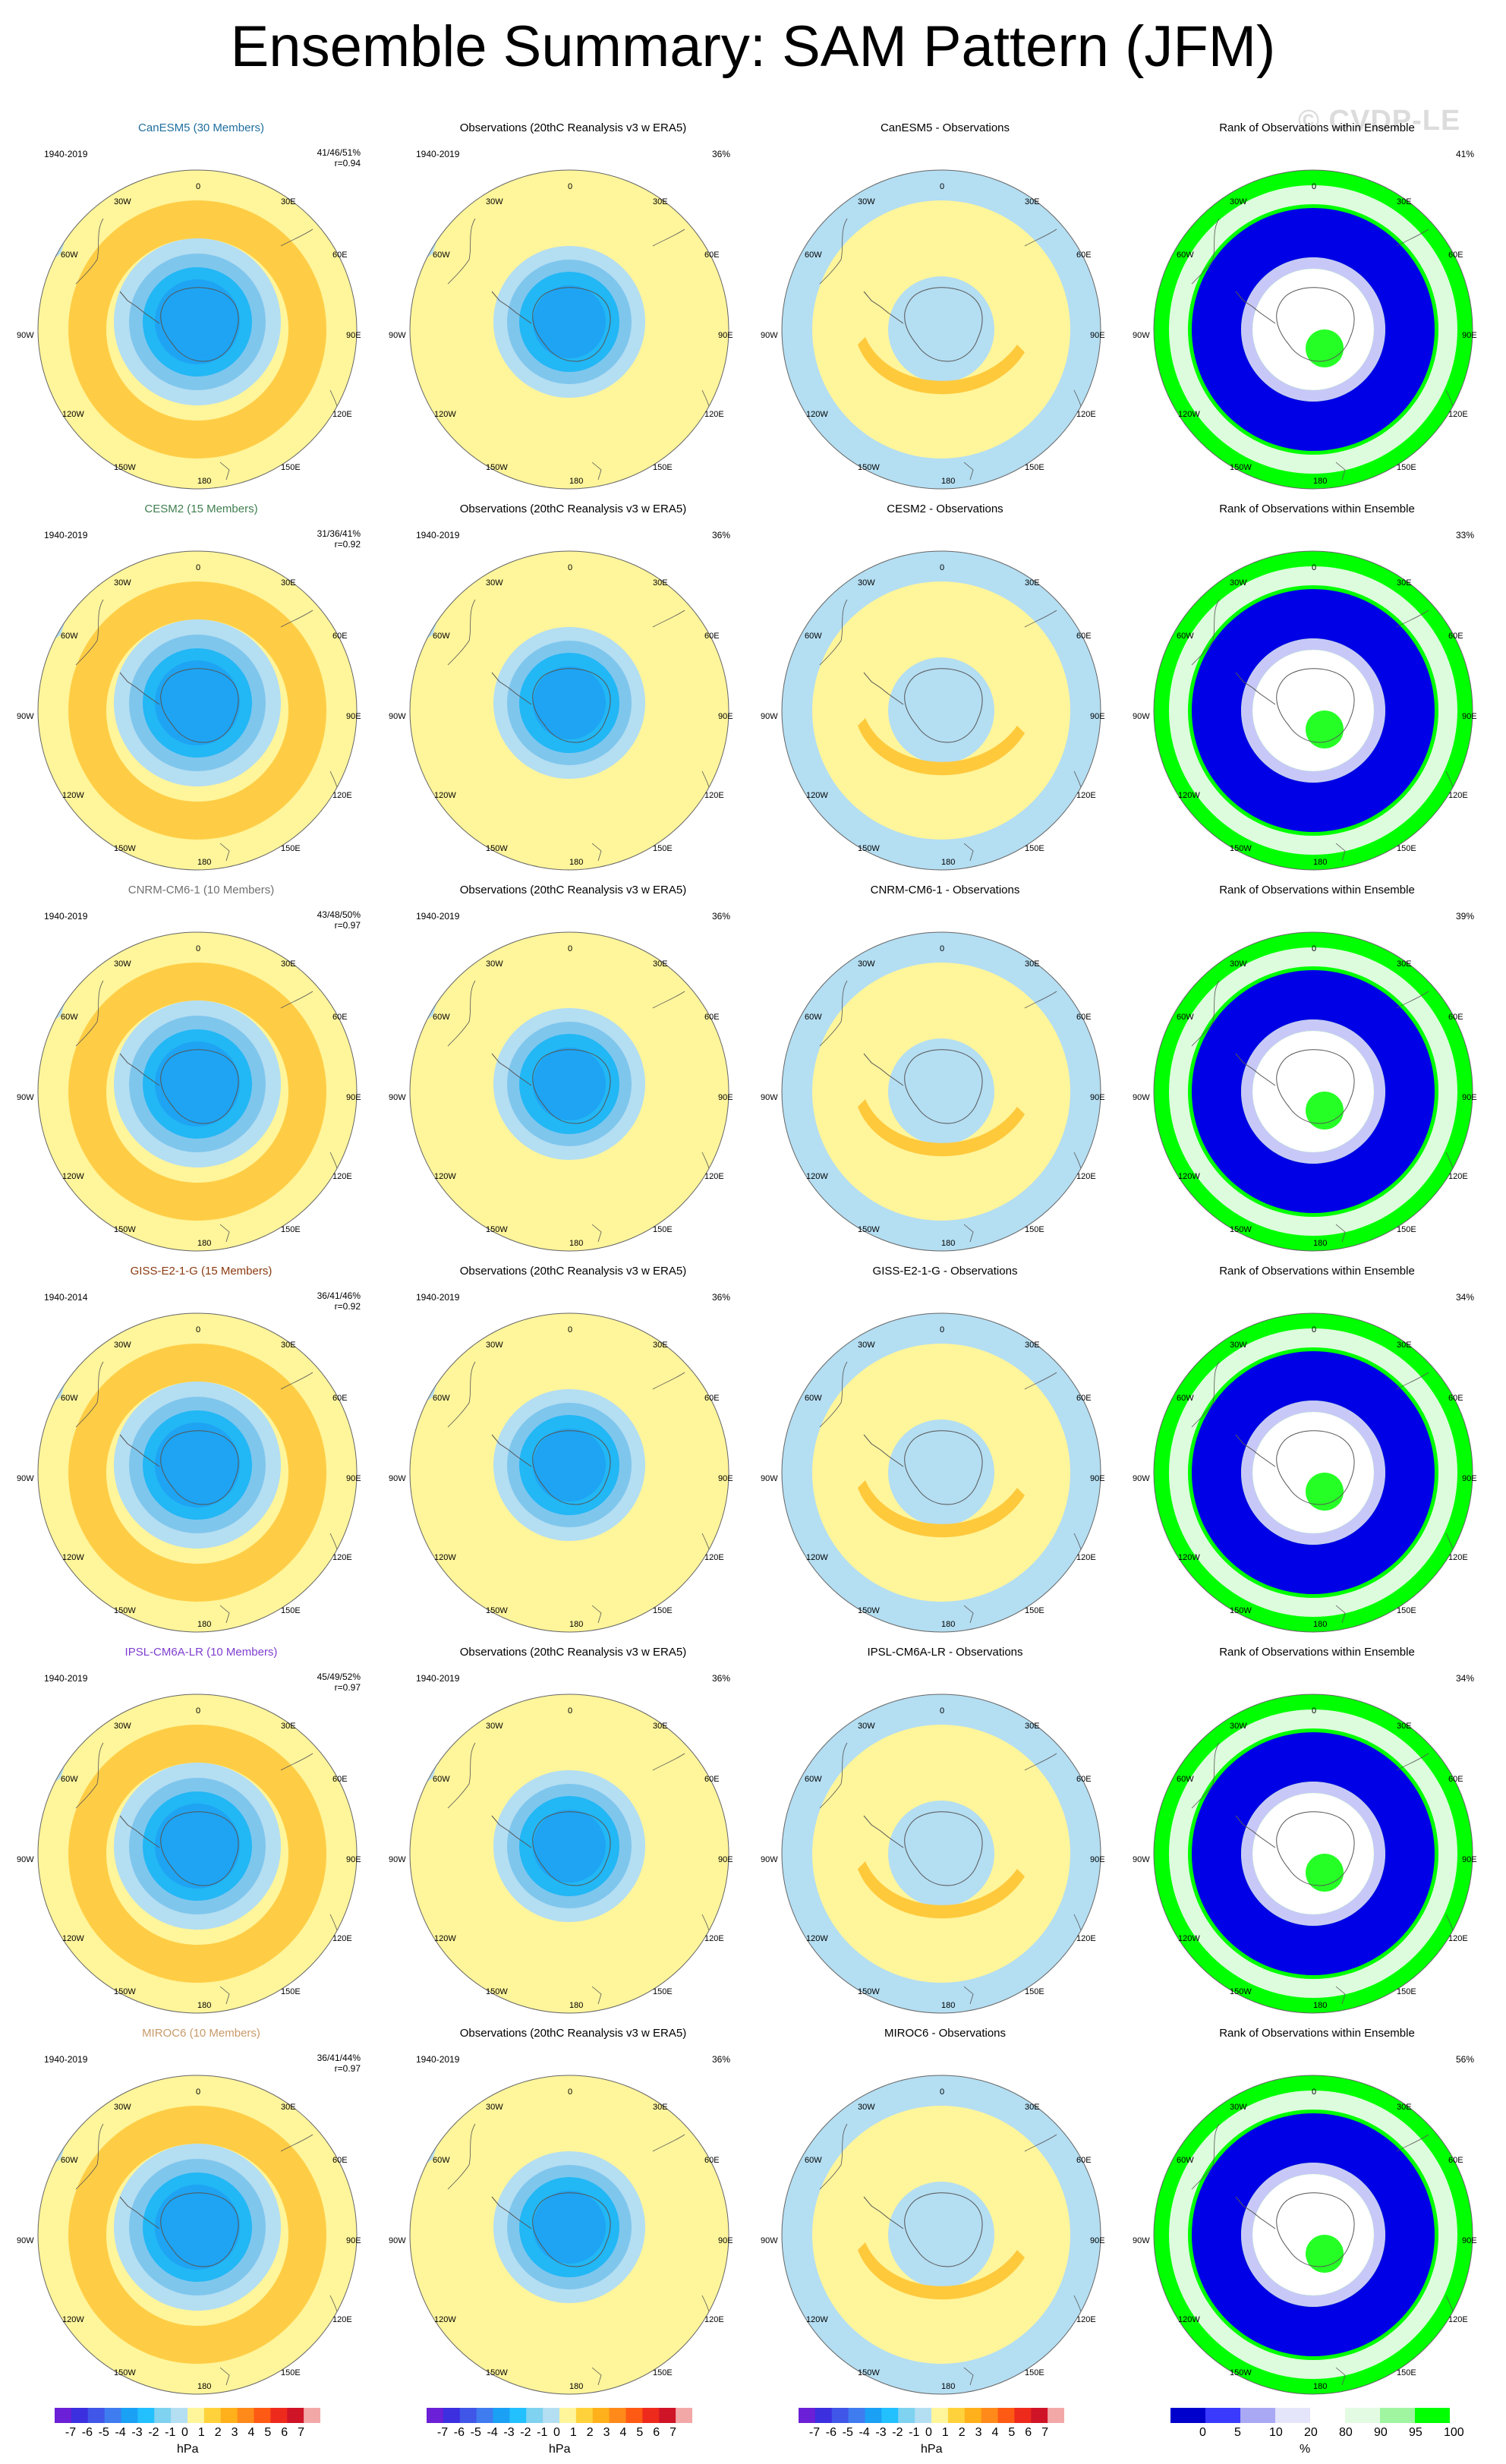 The height and width of the screenshot is (2464, 1506). What do you see at coordinates (721, 535) in the screenshot?
I see `explained-variance: 36%` at bounding box center [721, 535].